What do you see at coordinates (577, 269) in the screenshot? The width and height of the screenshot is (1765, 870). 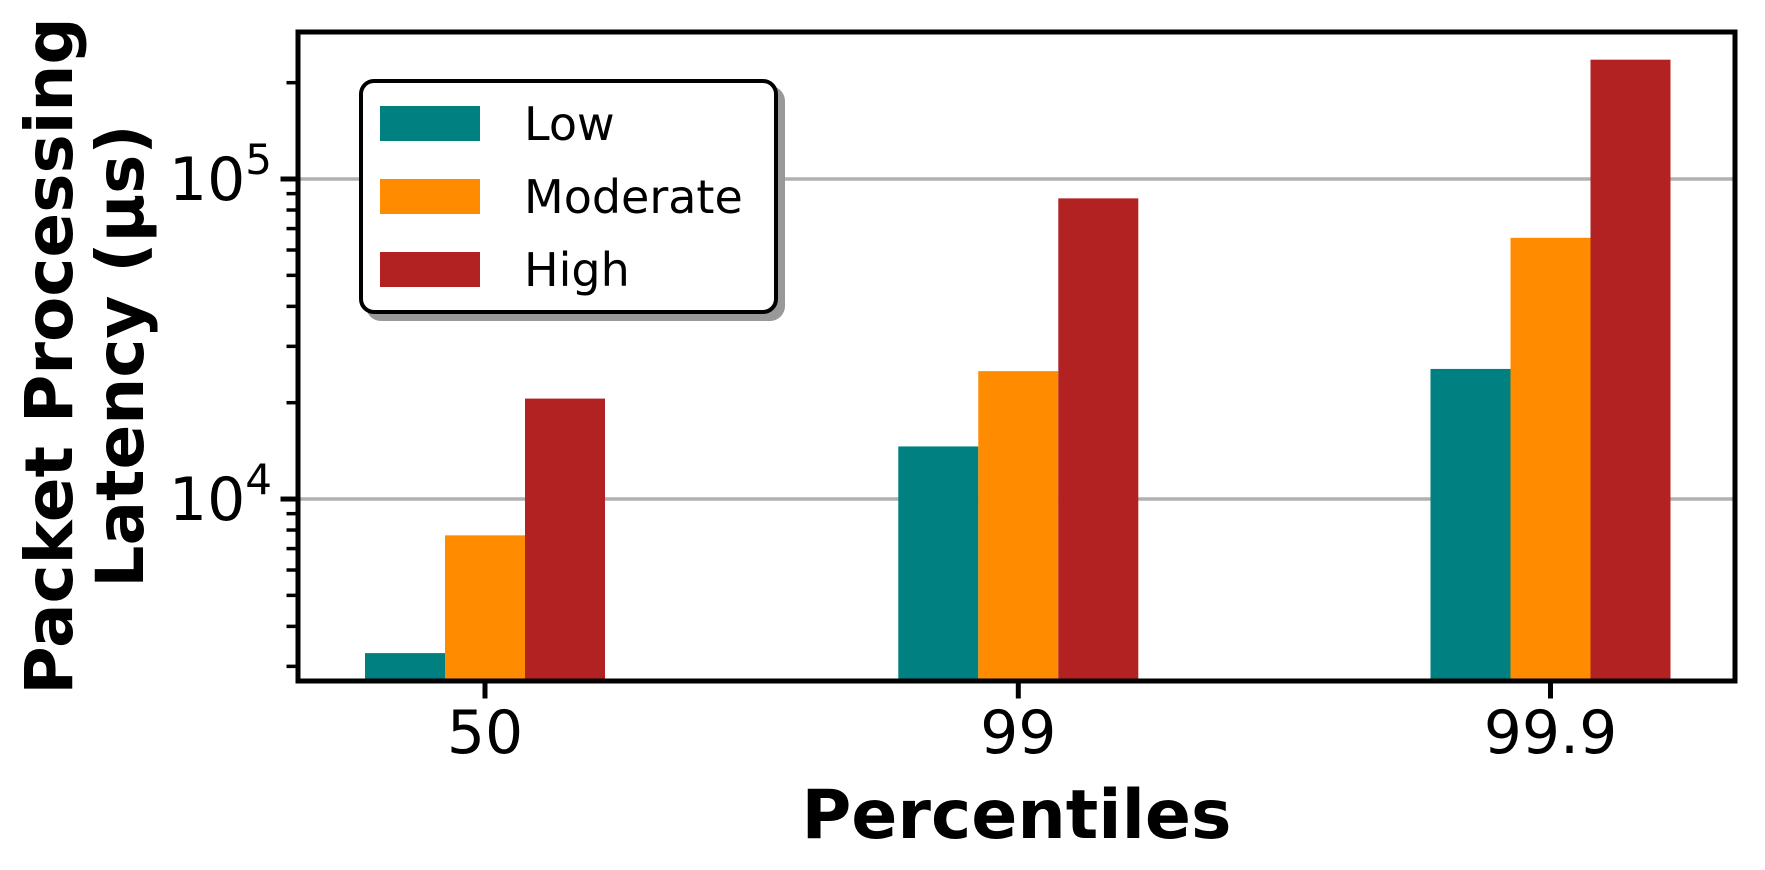 I see `legend-label-high: High` at bounding box center [577, 269].